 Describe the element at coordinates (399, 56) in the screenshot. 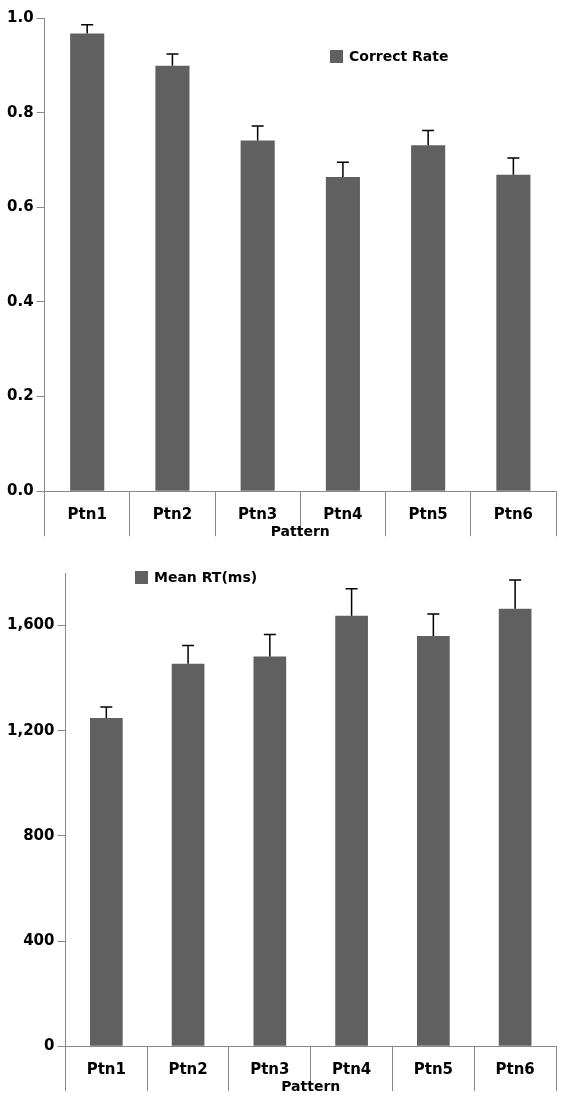

I see `legend-label: Correct Rate` at that location.